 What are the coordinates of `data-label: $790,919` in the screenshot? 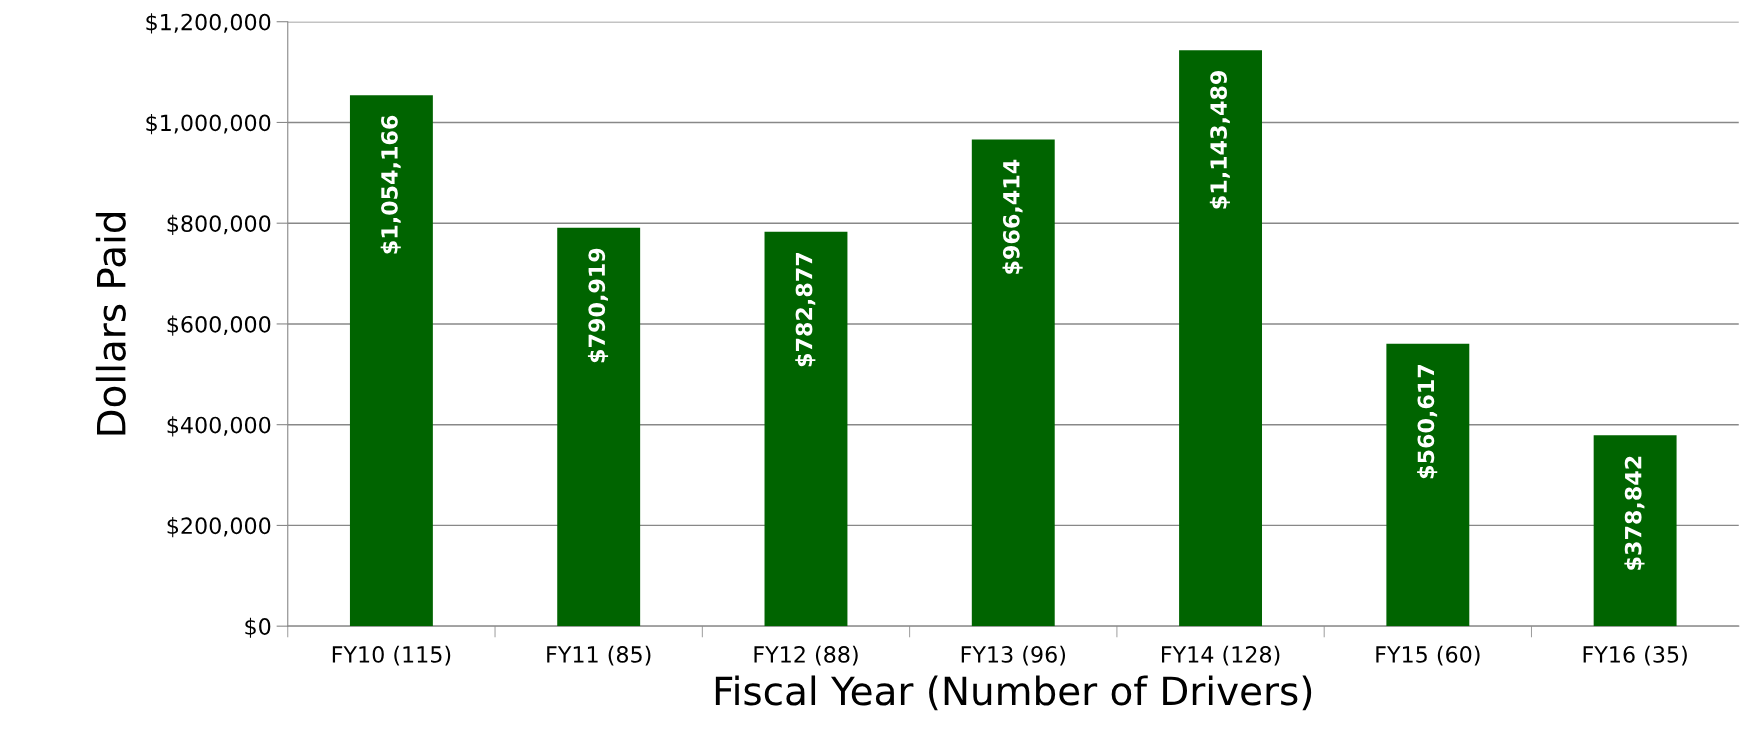 It's located at (598, 305).